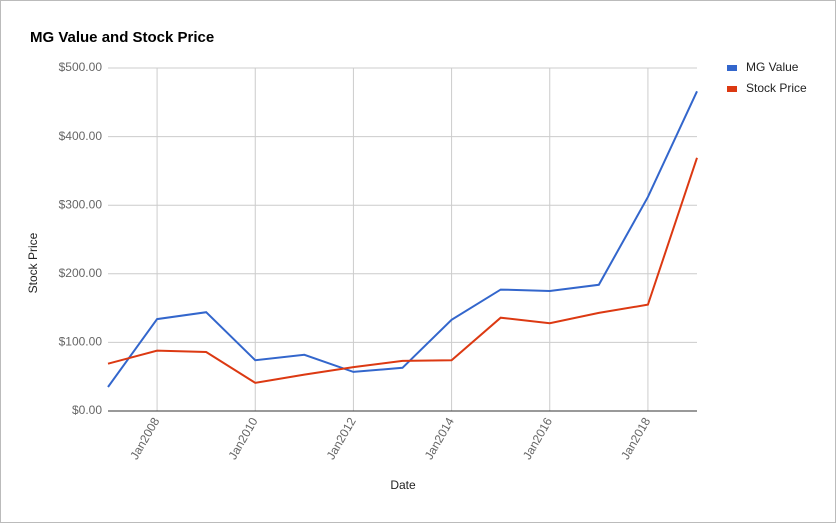 The width and height of the screenshot is (836, 528). Describe the element at coordinates (81, 67) in the screenshot. I see `y-tick-label: $500.00` at that location.